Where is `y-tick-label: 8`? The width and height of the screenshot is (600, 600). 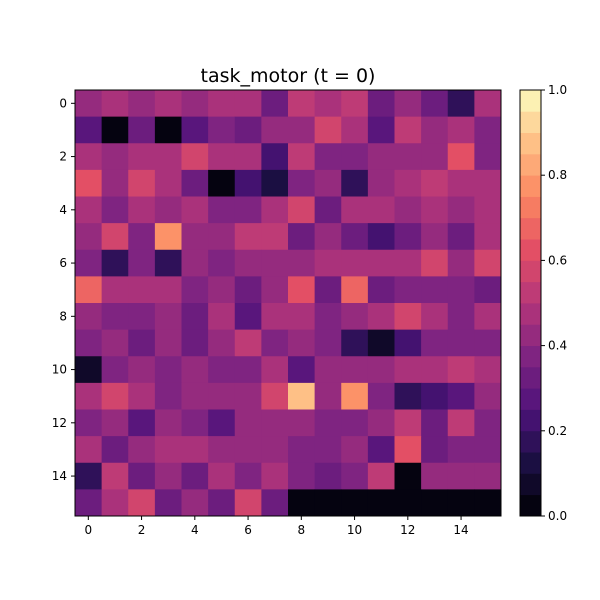 y-tick-label: 8 is located at coordinates (63, 316).